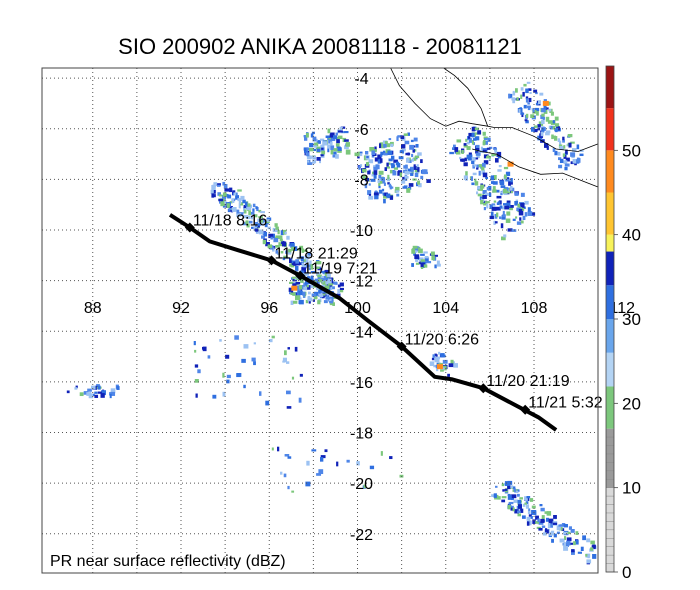 The width and height of the screenshot is (700, 590). What do you see at coordinates (631, 235) in the screenshot?
I see `colorbar-tick-label: 40` at bounding box center [631, 235].